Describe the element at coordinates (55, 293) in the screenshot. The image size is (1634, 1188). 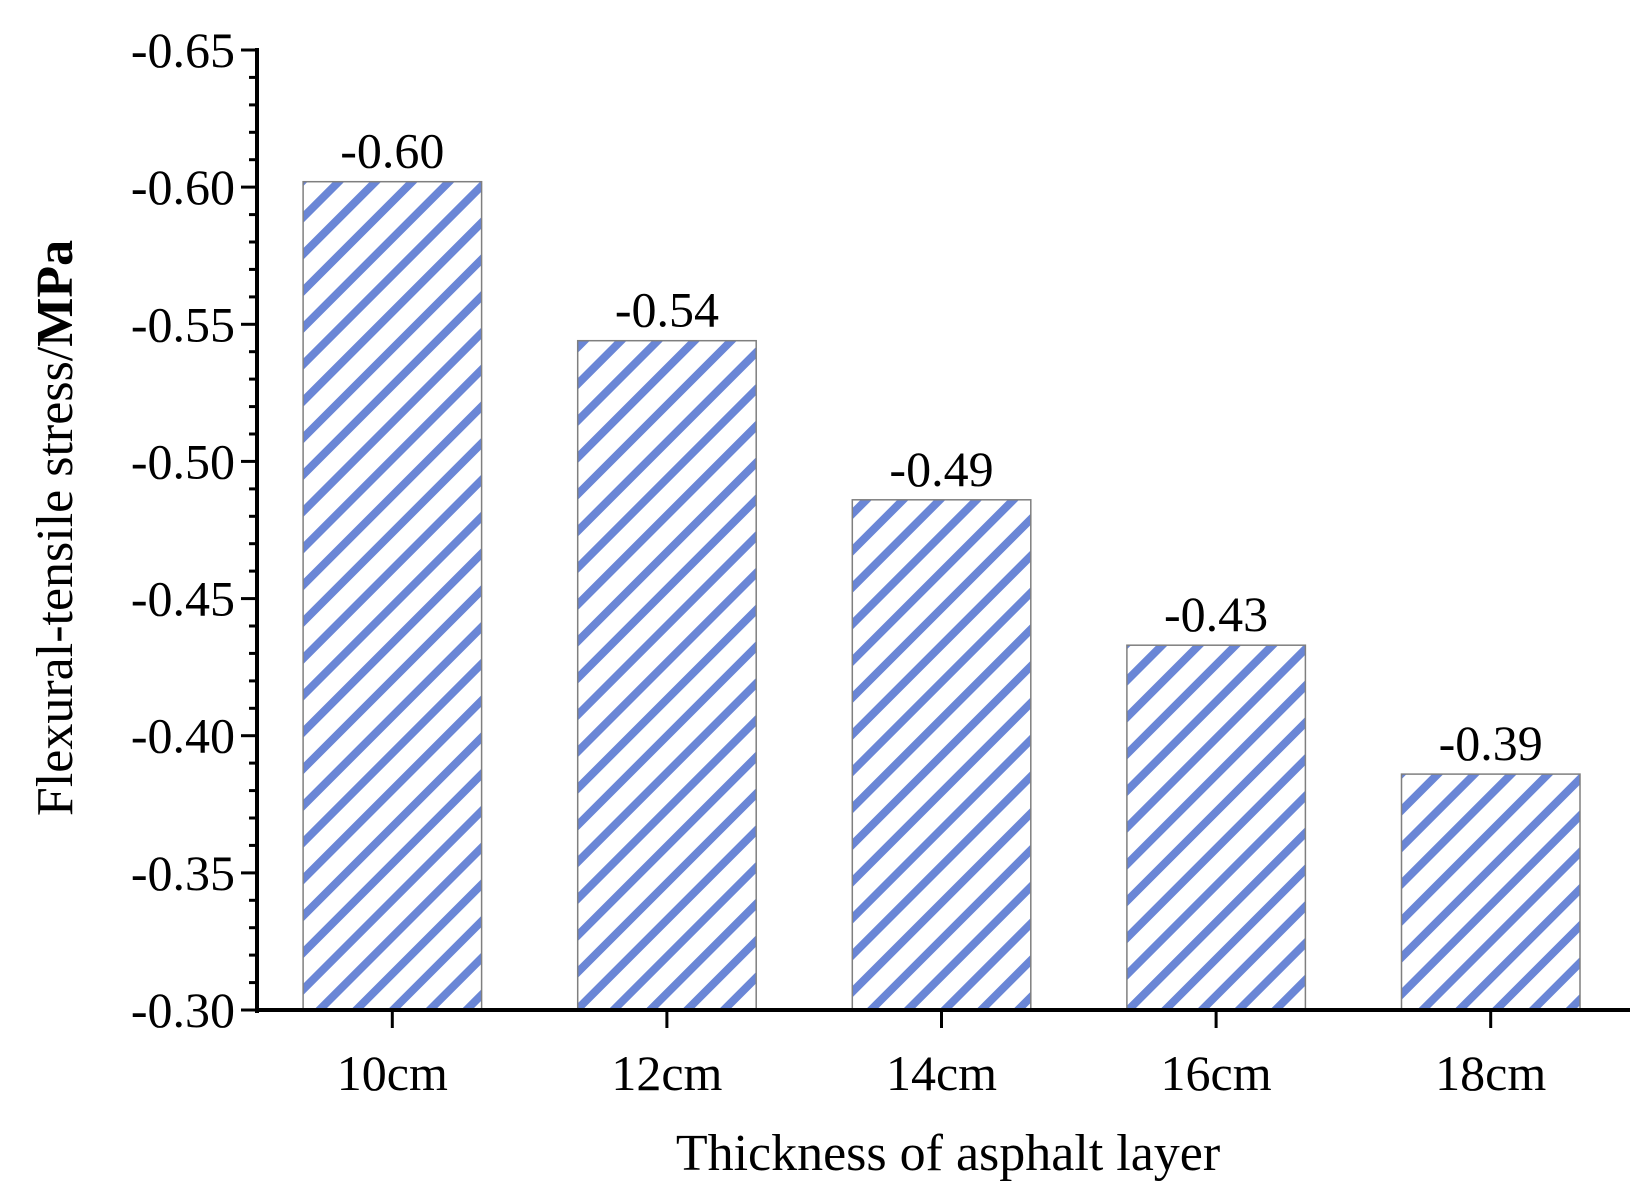
I see `y-axis-title-unit: MPa` at that location.